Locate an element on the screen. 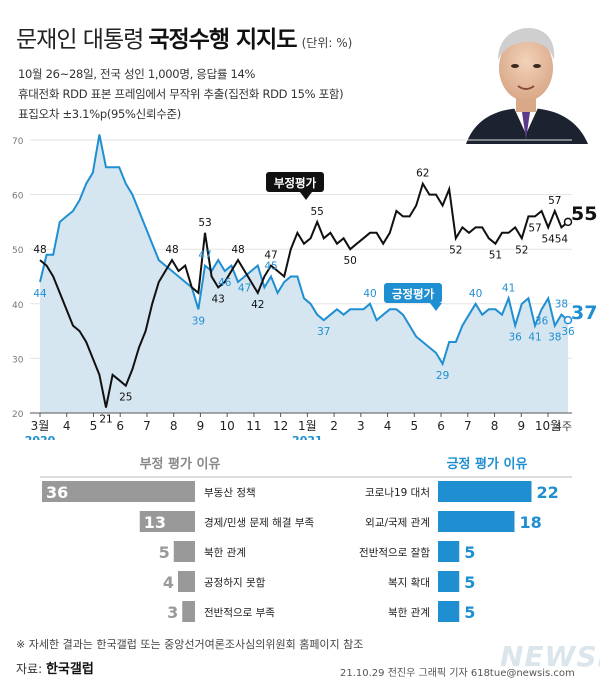 This screenshot has width=600, height=690. title-unit: (단위: %) is located at coordinates (327, 43).